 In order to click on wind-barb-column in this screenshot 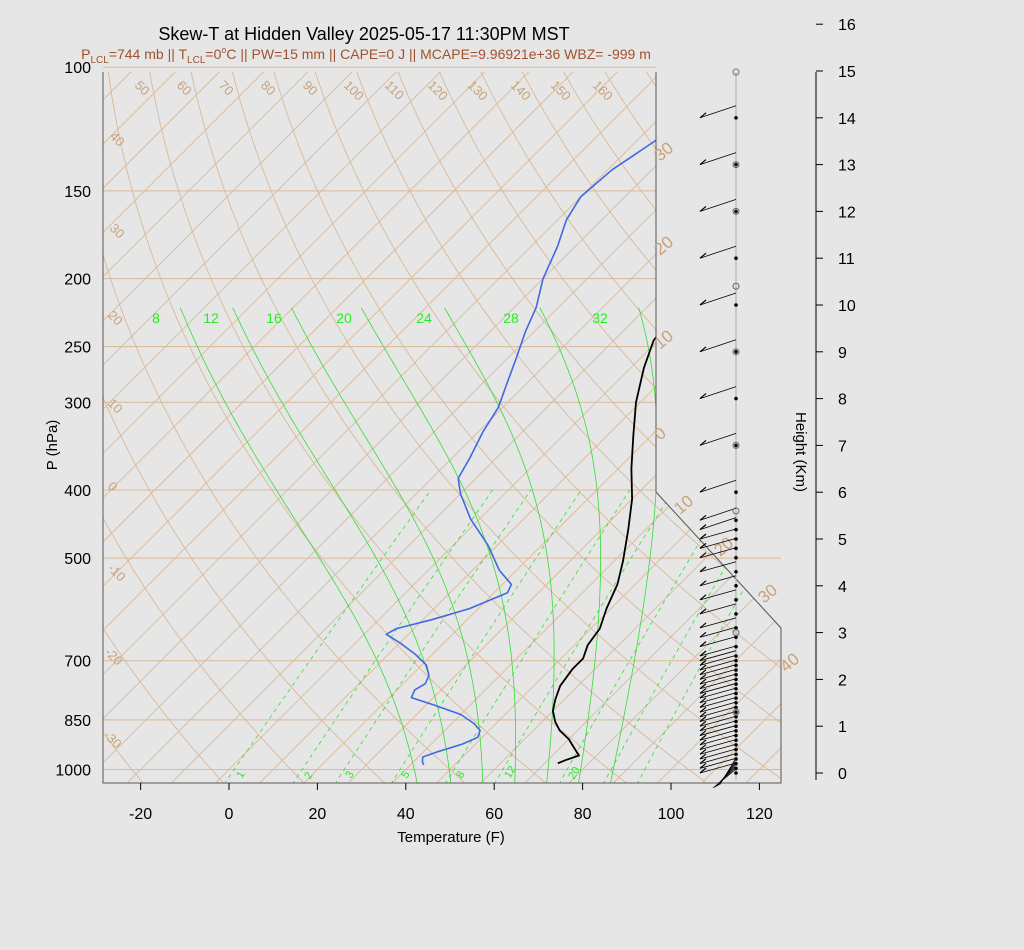, I will do `click(719, 428)`.